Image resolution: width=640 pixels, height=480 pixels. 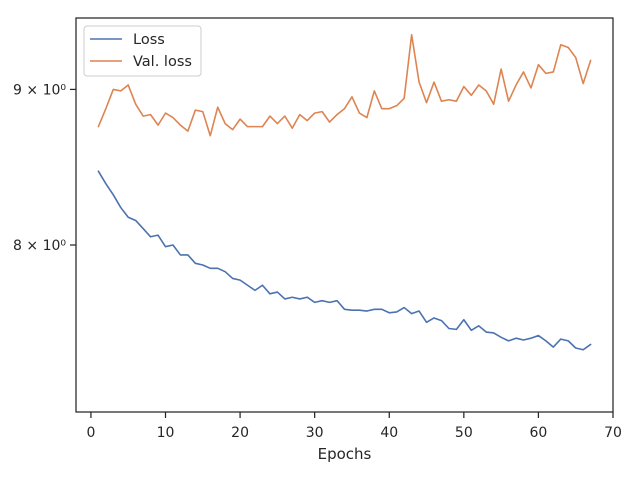 I want to click on x-tick-label: 60, so click(x=539, y=433).